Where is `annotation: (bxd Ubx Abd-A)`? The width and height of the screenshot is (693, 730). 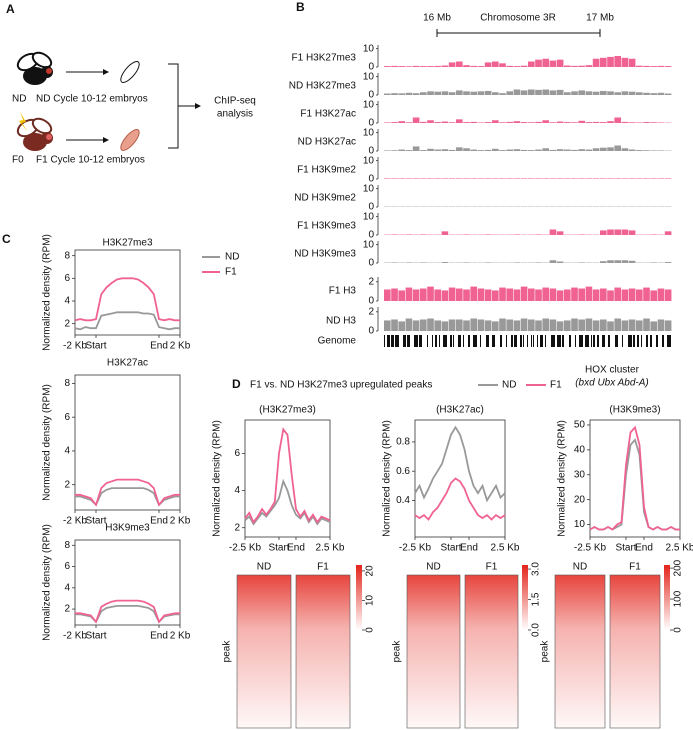
annotation: (bxd Ubx Abd-A) is located at coordinates (612, 383).